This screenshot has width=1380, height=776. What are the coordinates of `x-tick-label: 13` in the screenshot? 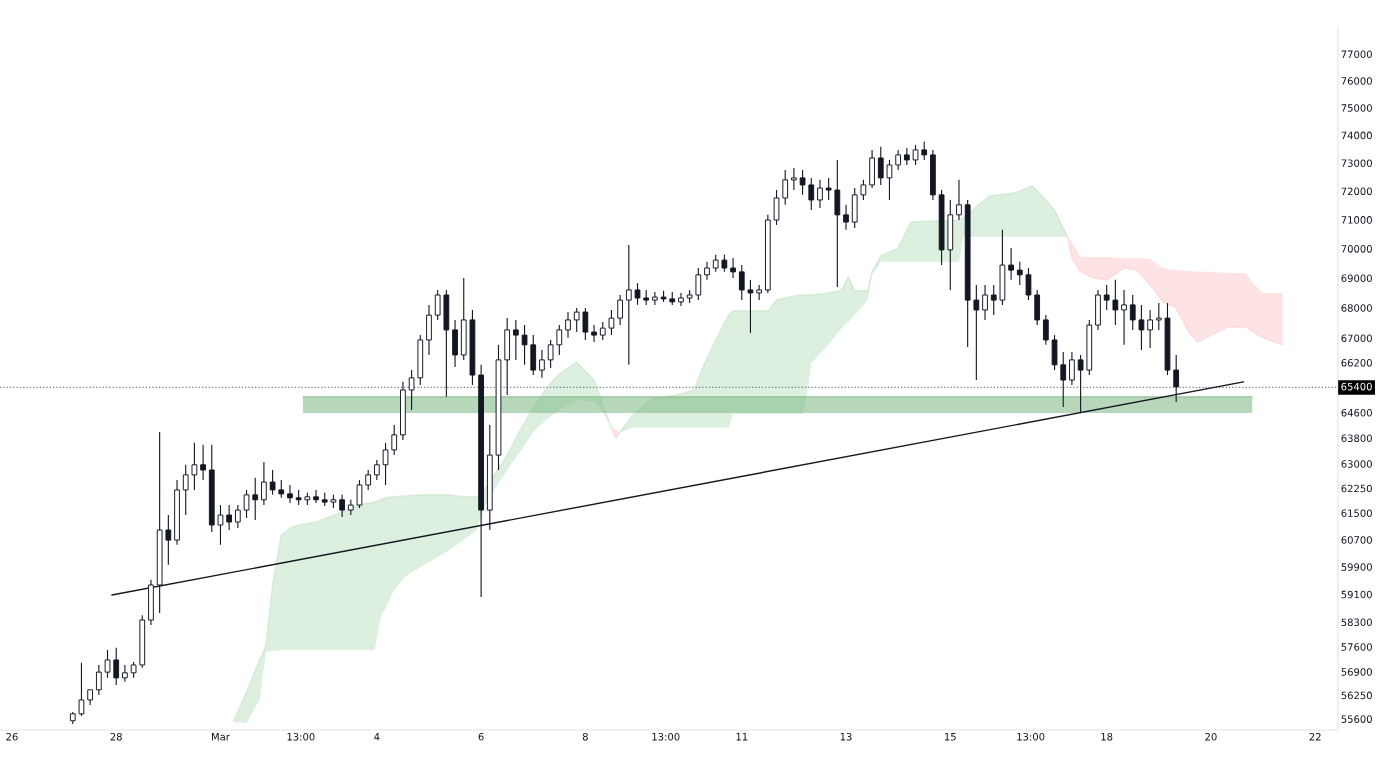 It's located at (846, 736).